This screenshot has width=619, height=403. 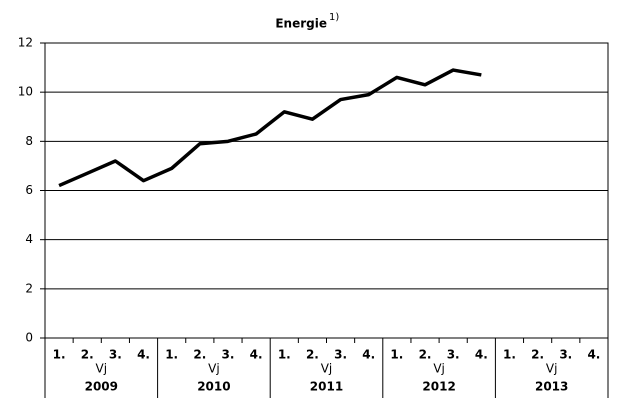 I want to click on group-label: 2012, so click(x=438, y=387).